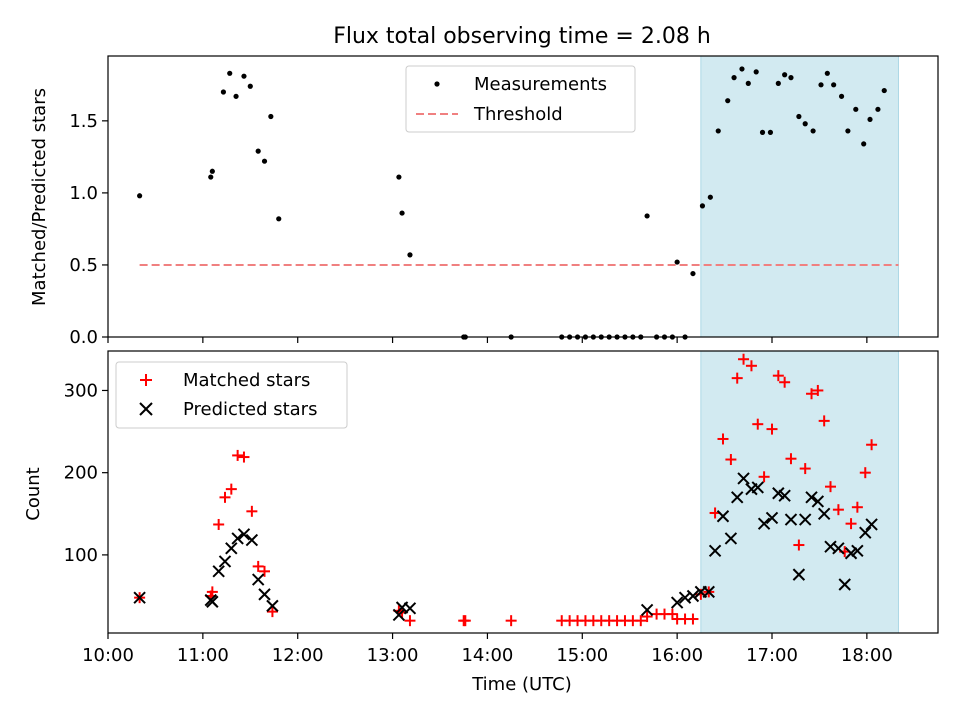 The height and width of the screenshot is (724, 960). Describe the element at coordinates (146, 409) in the screenshot. I see `legend-predicted-marker` at that location.